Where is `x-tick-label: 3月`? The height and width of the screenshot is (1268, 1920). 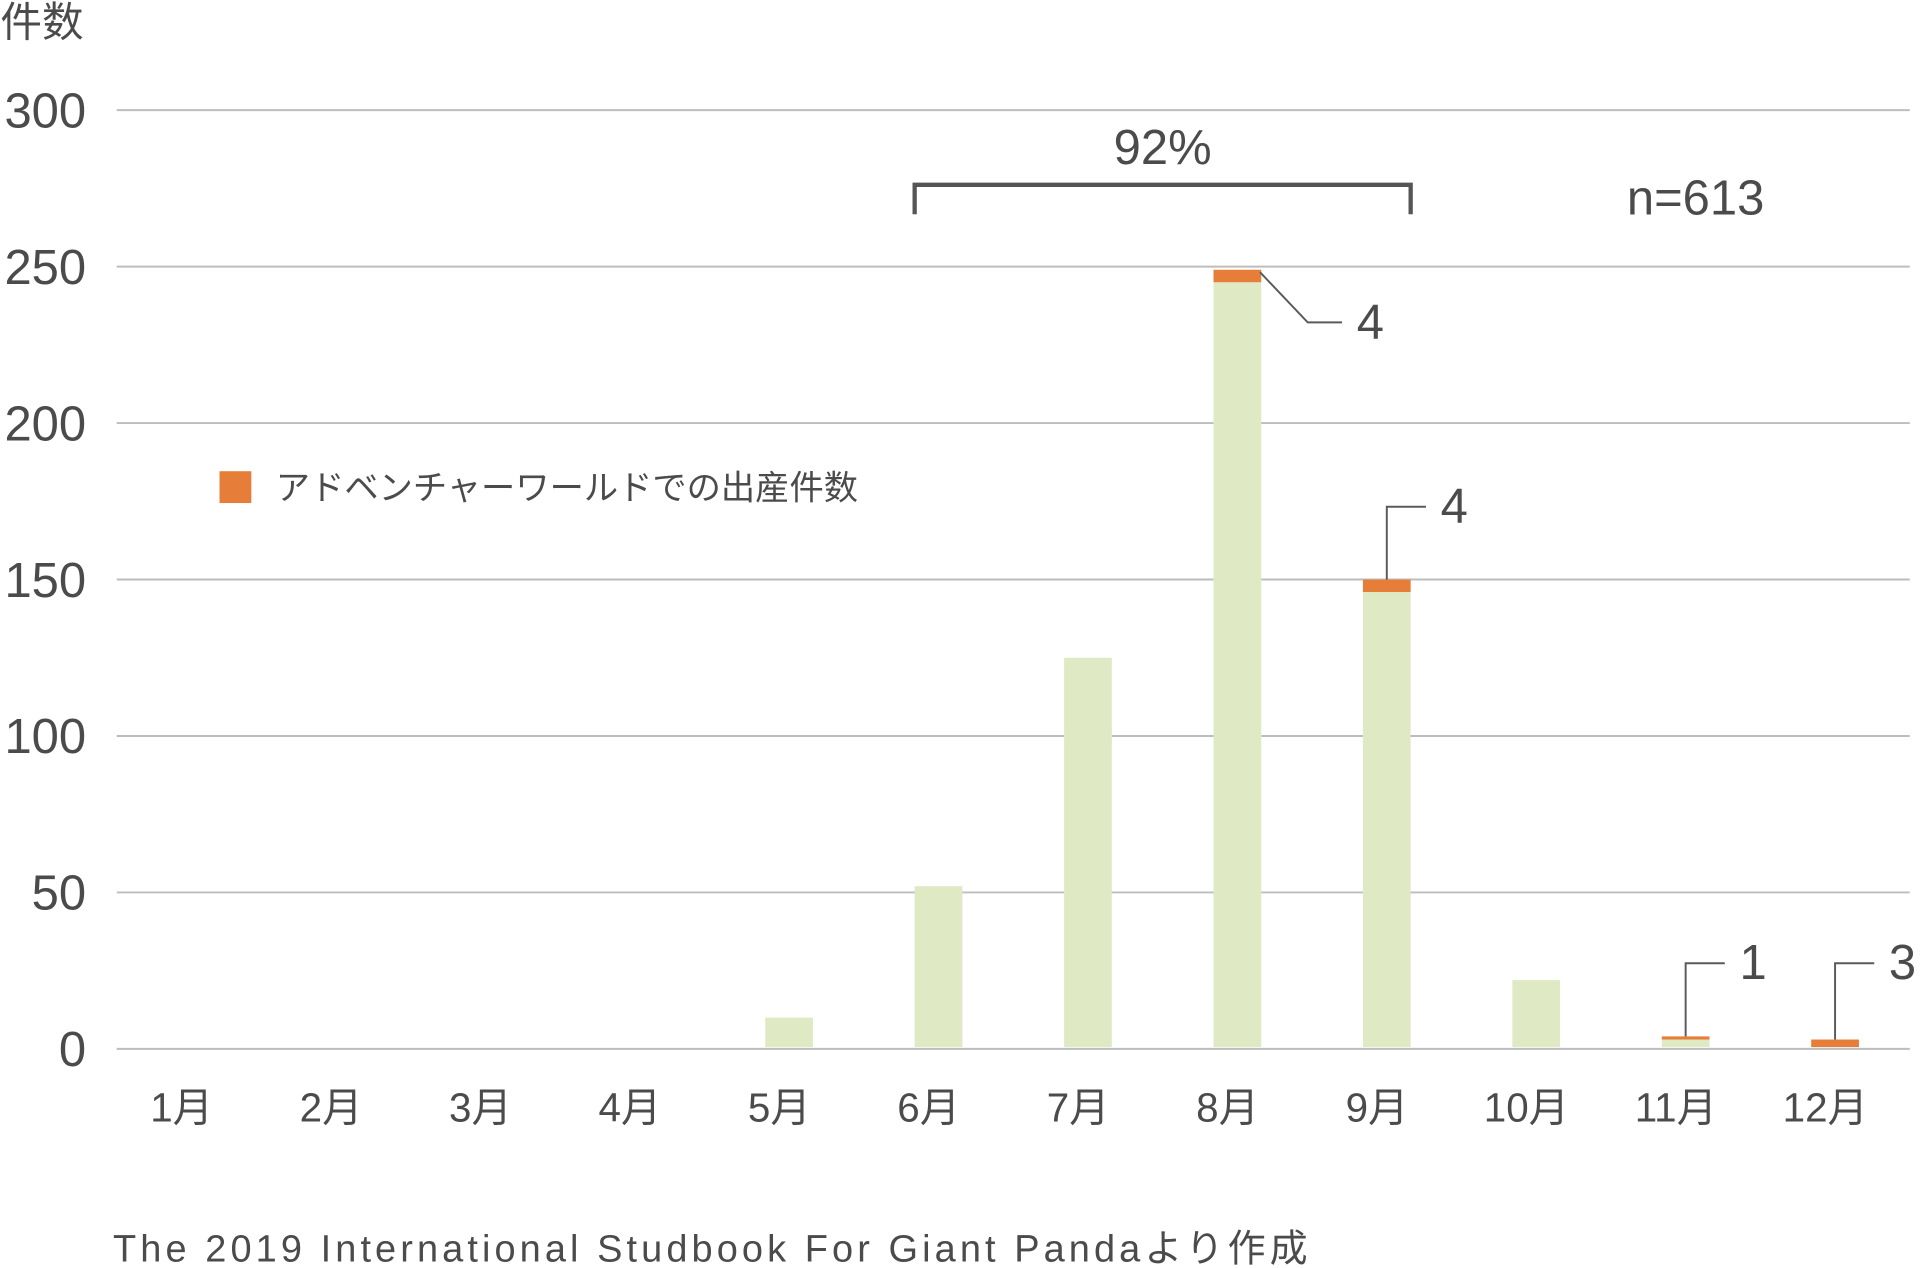
x-tick-label: 3月 is located at coordinates (480, 1108).